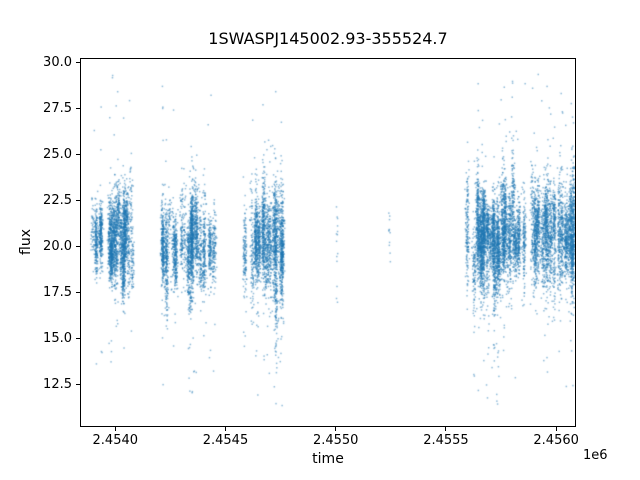  Describe the element at coordinates (57, 338) in the screenshot. I see `y-tick-label: 15.0` at that location.